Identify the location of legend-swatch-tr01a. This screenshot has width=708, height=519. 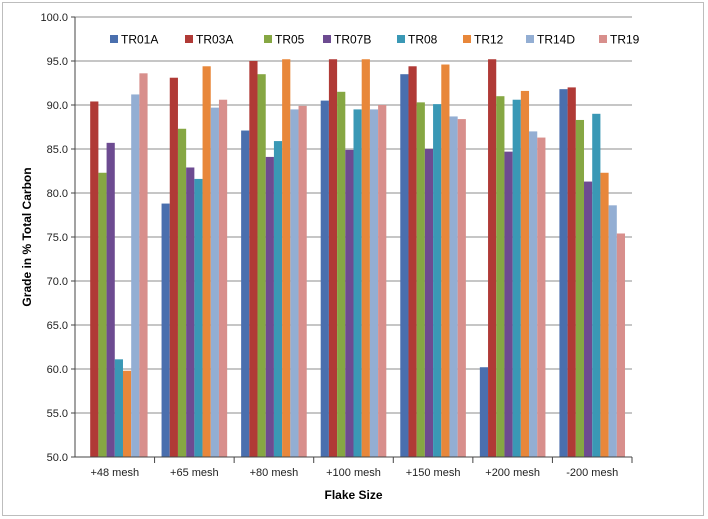
(114, 39).